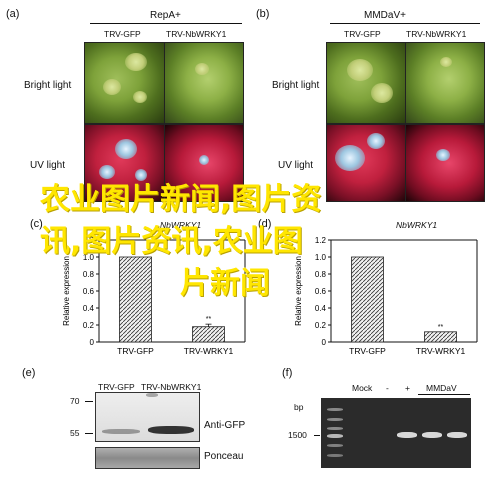 Image resolution: width=500 pixels, height=477 pixels. I want to click on lane-label-mmdav: MMDaV, so click(441, 388).